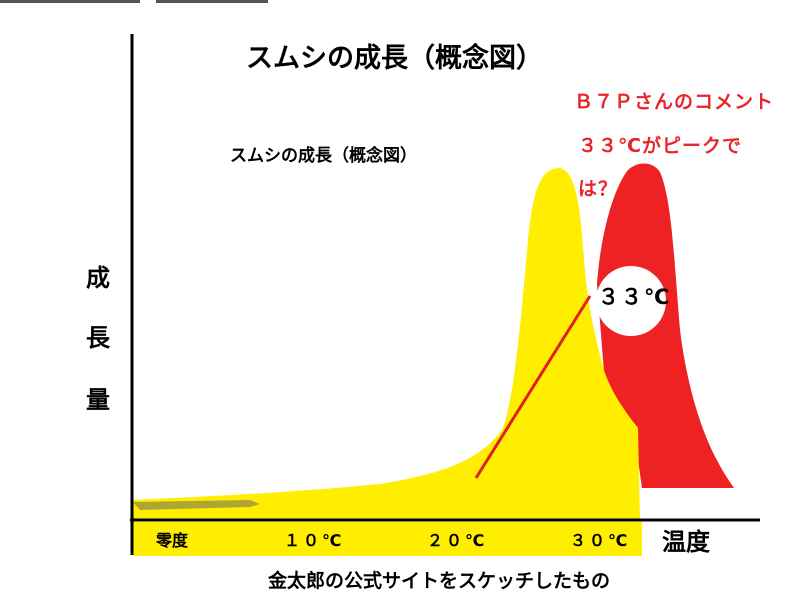  Describe the element at coordinates (686, 542) in the screenshot. I see `x-axis-label: 温度` at that location.